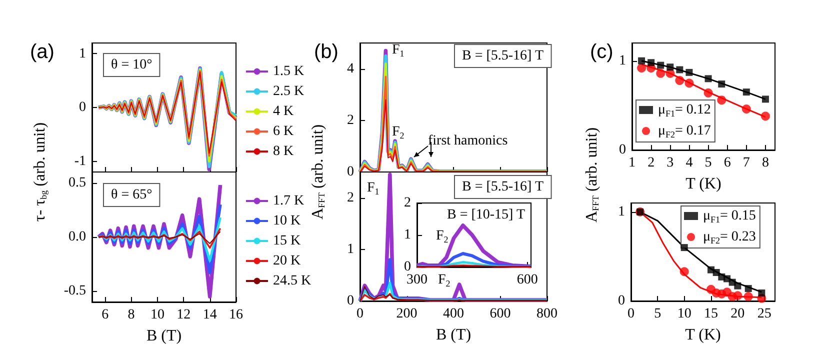  I want to click on x-tick-label: 1, so click(632, 163).